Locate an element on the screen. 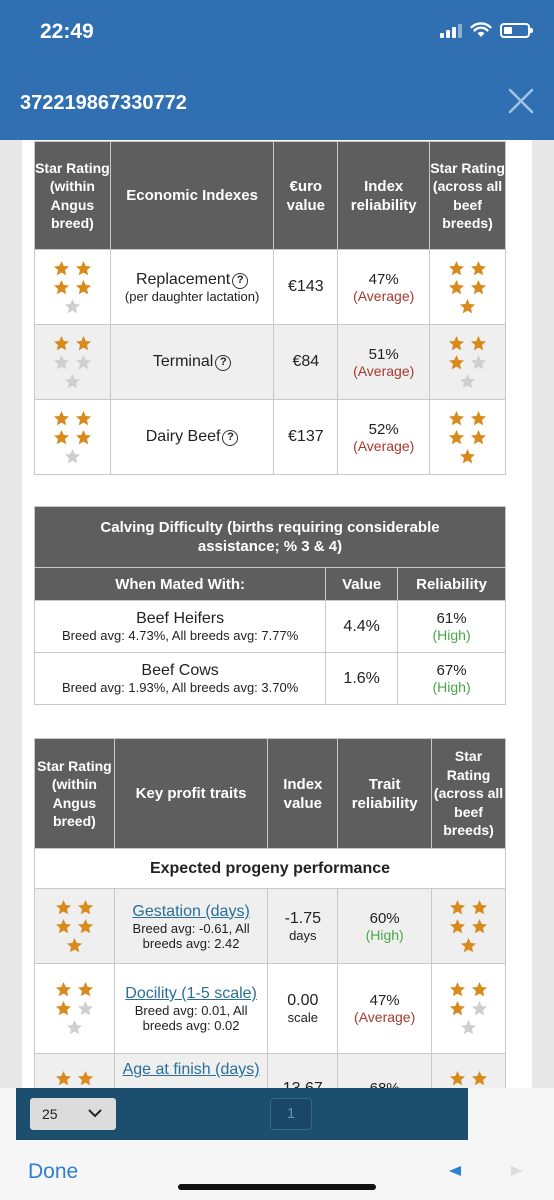 This screenshot has width=554, height=1200. table-row: Dairy Beef? €137 52% (Average) is located at coordinates (270, 437).